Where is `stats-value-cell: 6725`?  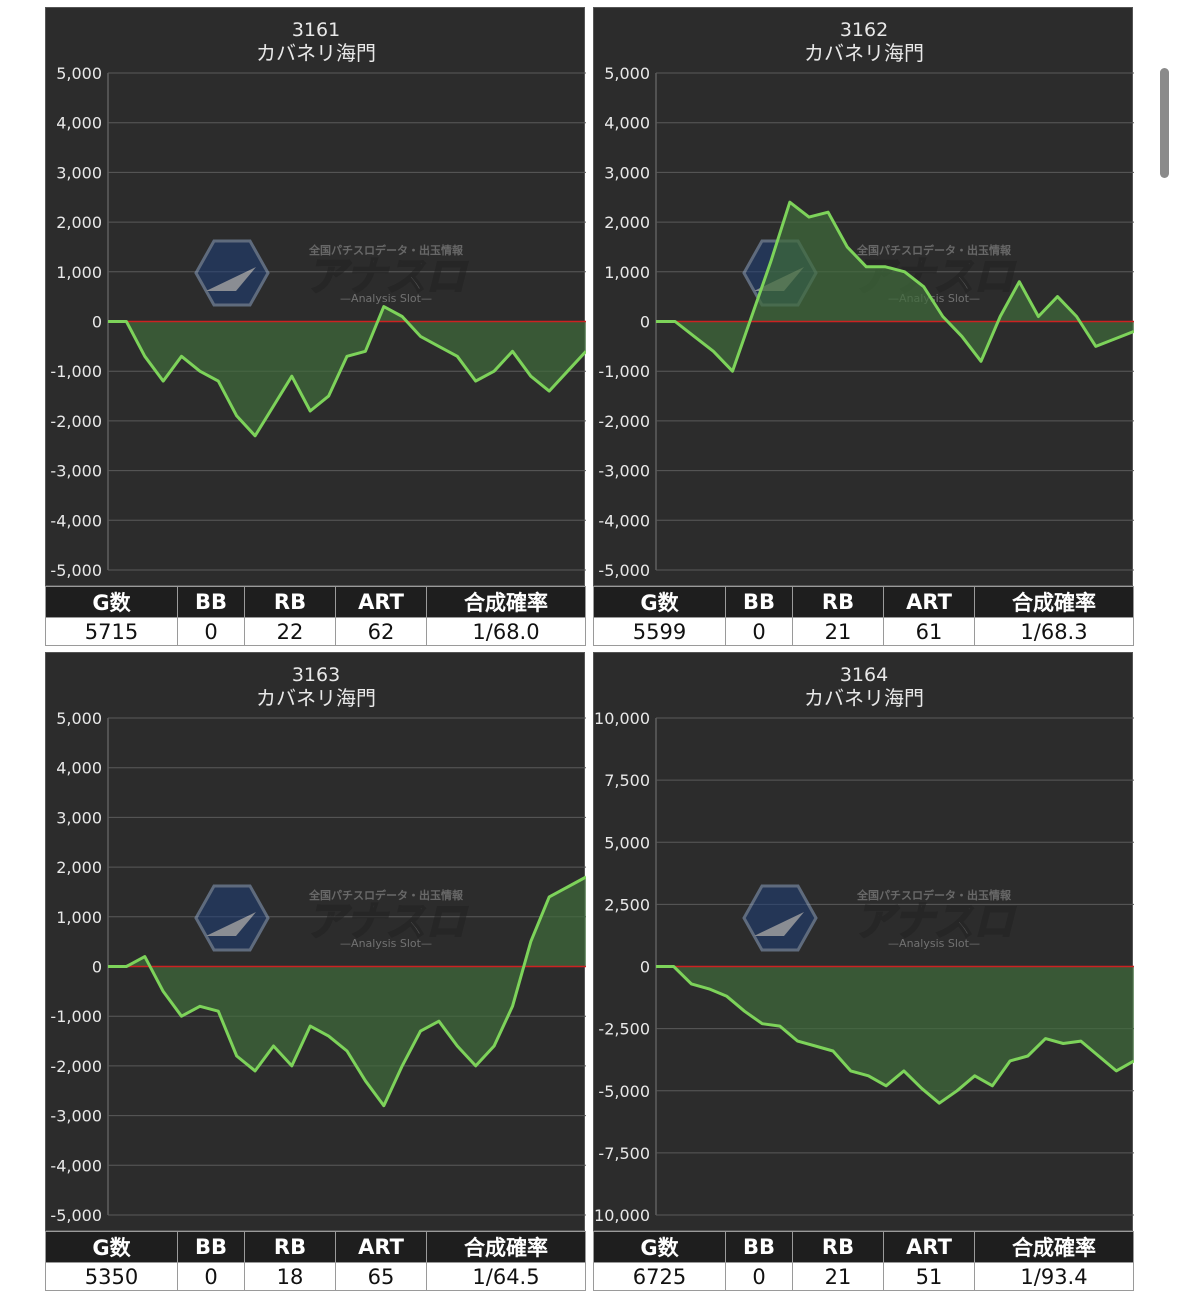
stats-value-cell: 6725 is located at coordinates (659, 1276).